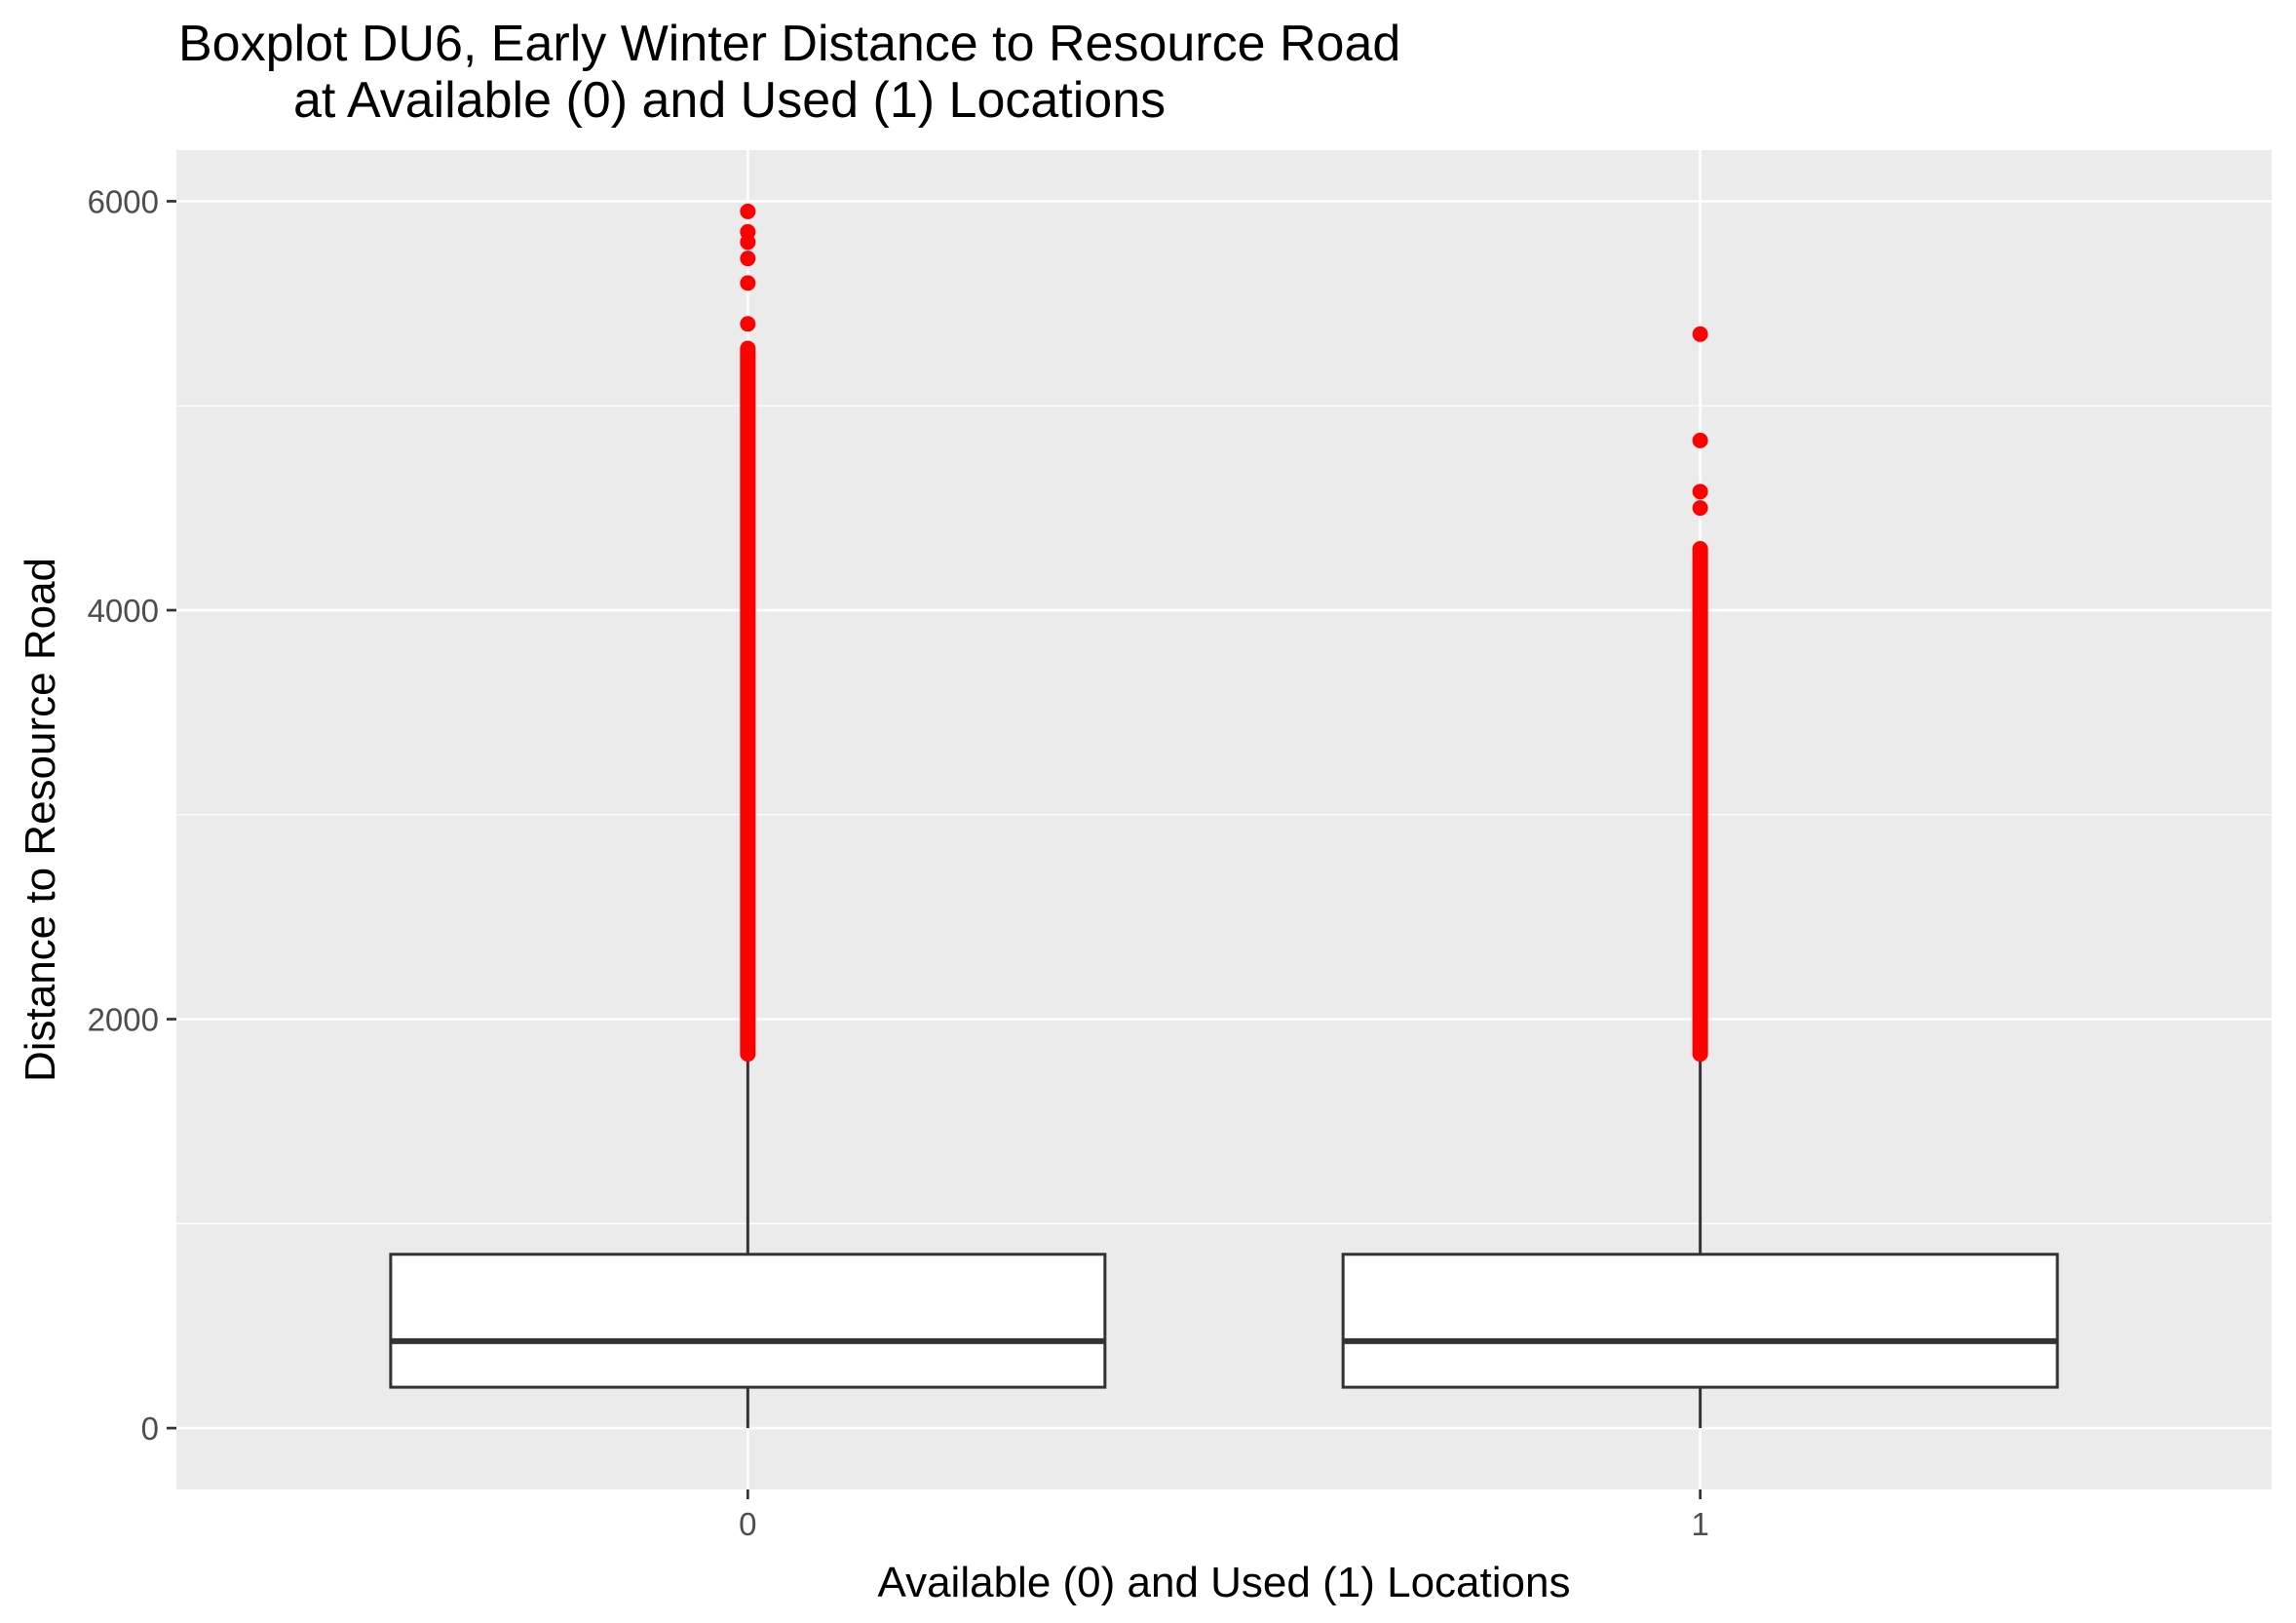 The image size is (2296, 1623). What do you see at coordinates (150, 1429) in the screenshot?
I see `y-tick-label: 0` at bounding box center [150, 1429].